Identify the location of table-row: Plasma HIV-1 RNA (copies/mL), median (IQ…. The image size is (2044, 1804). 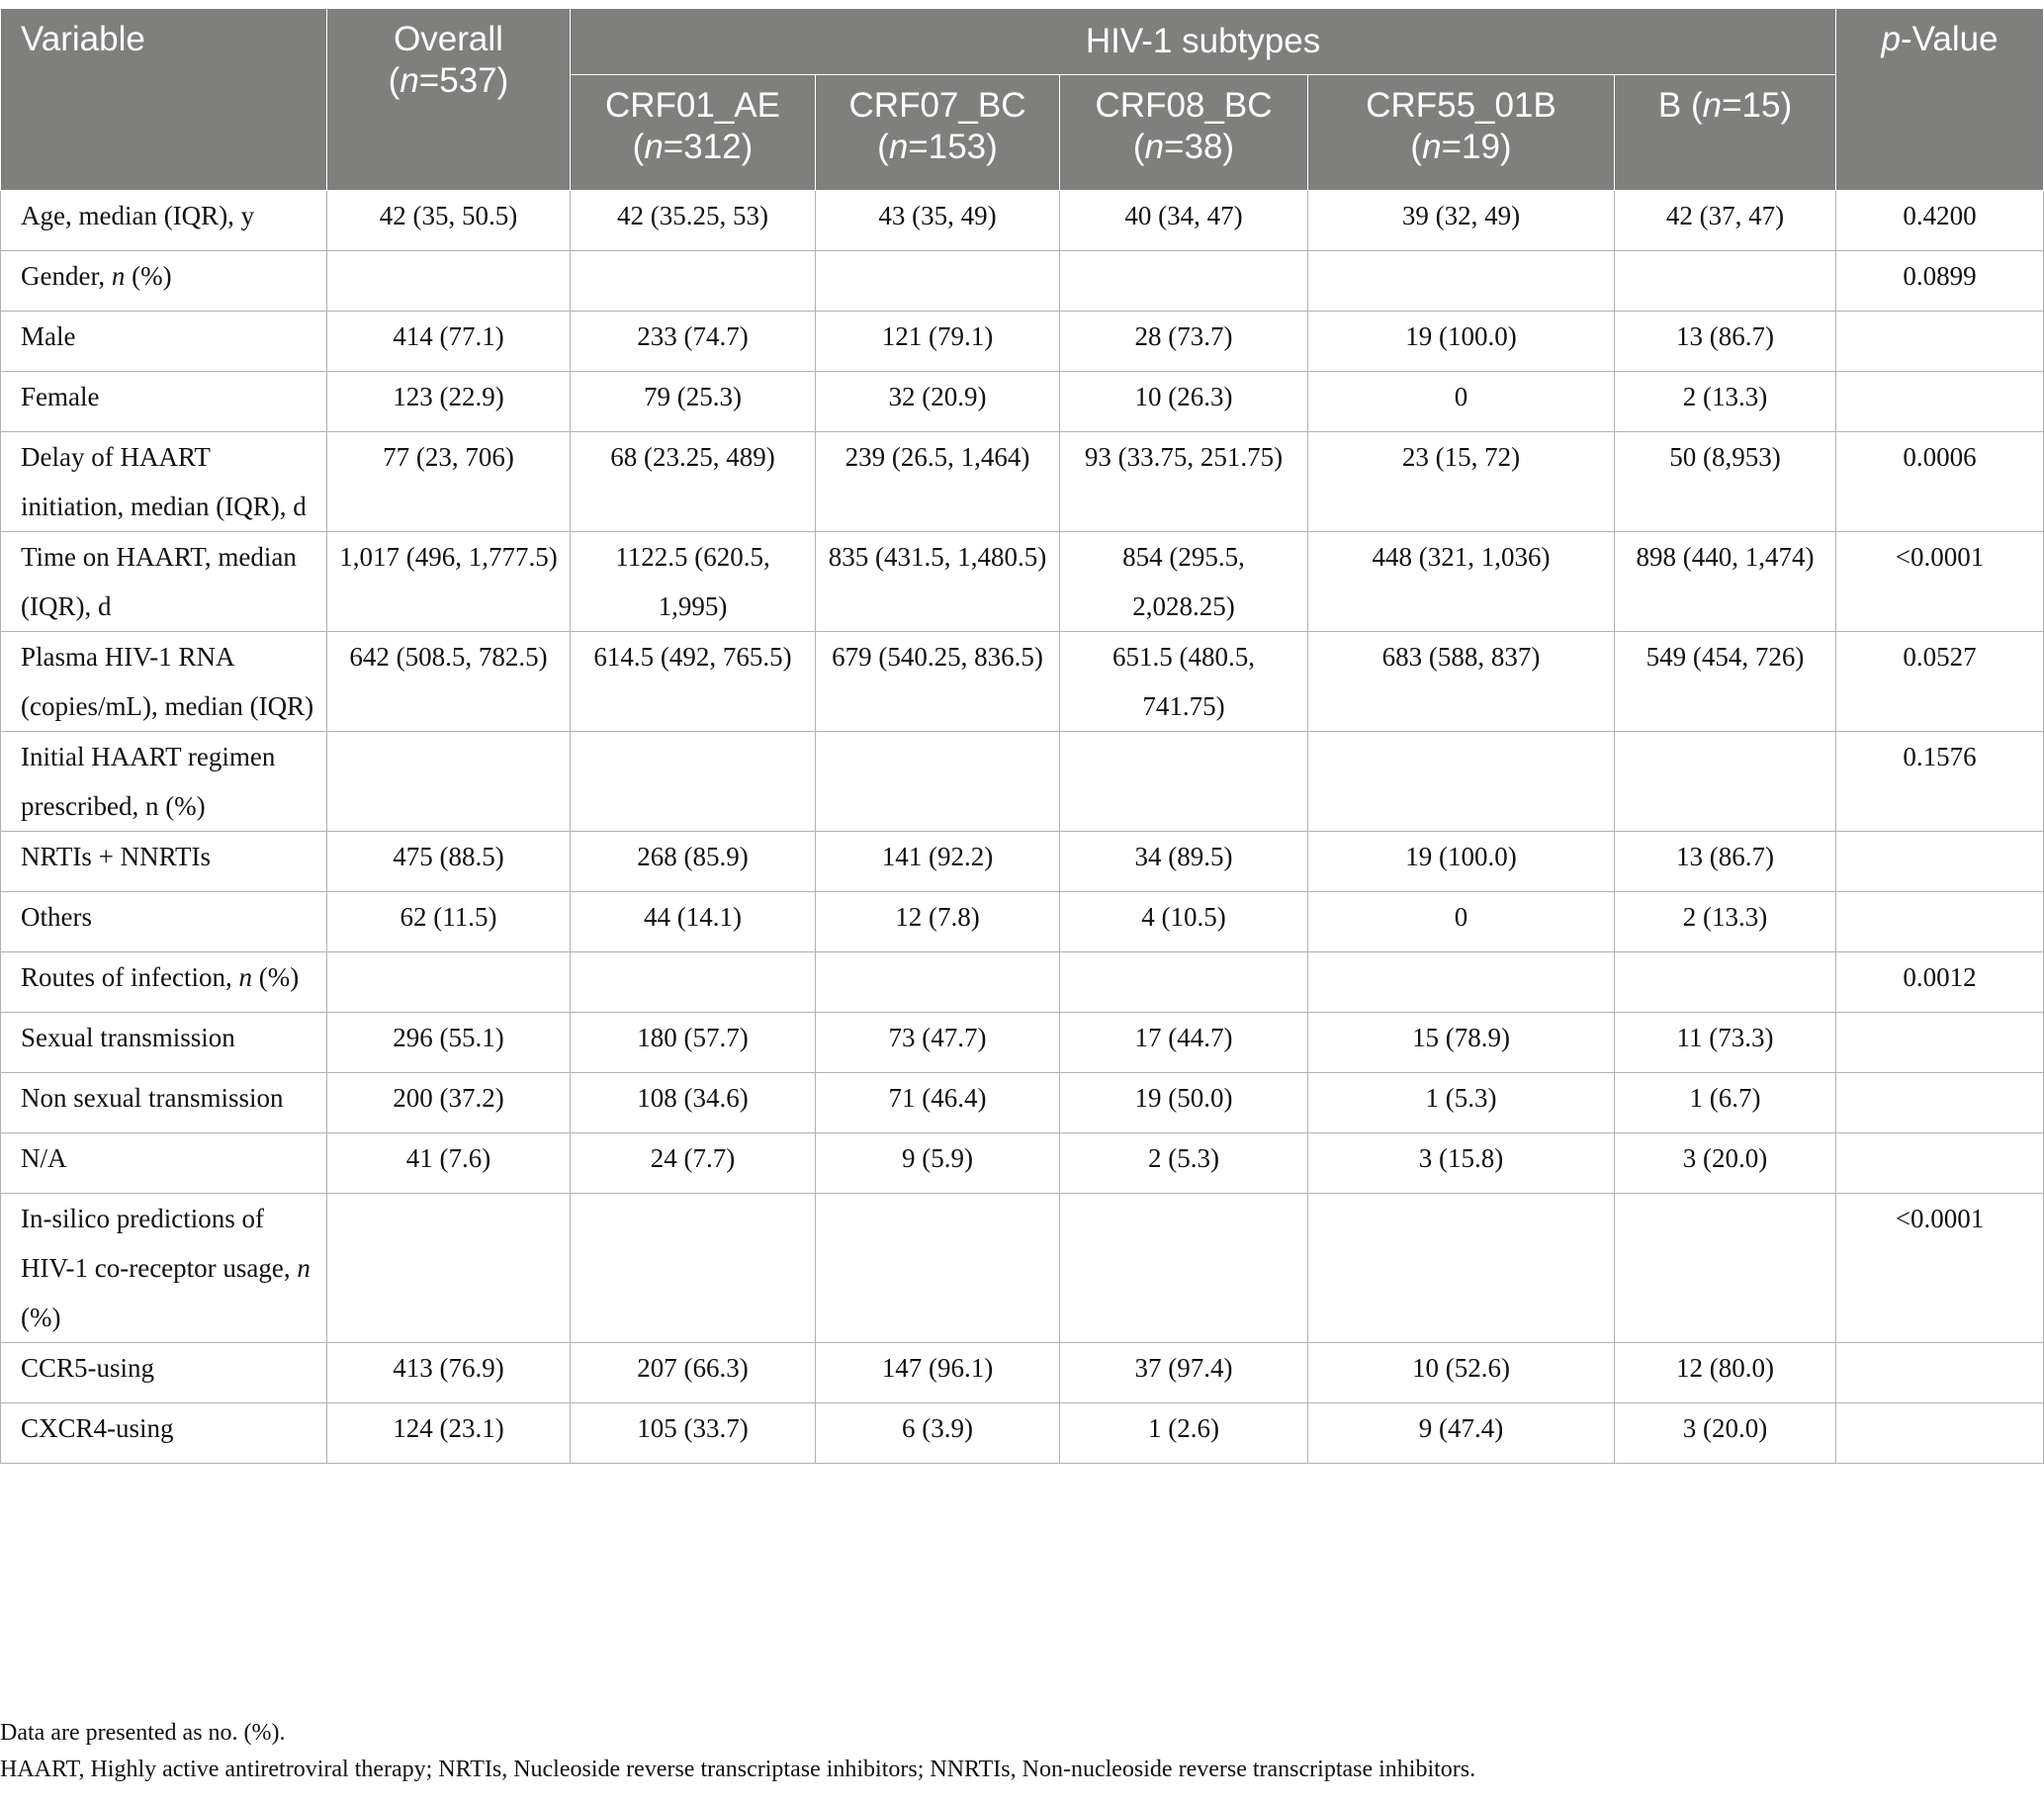
(1022, 681).